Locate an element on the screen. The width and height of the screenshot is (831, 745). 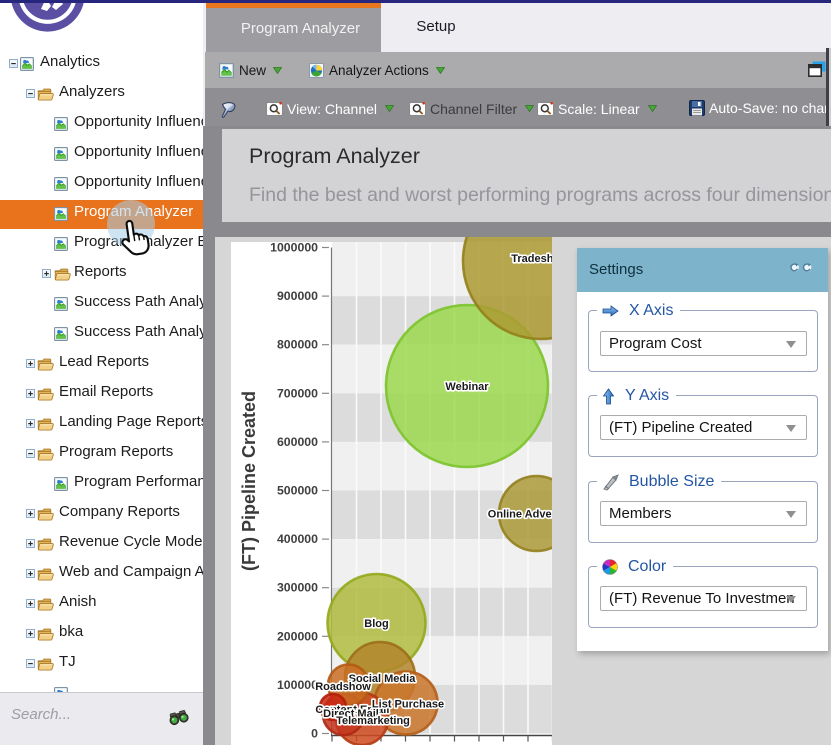
svg-text: 0 is located at coordinates (314, 734).